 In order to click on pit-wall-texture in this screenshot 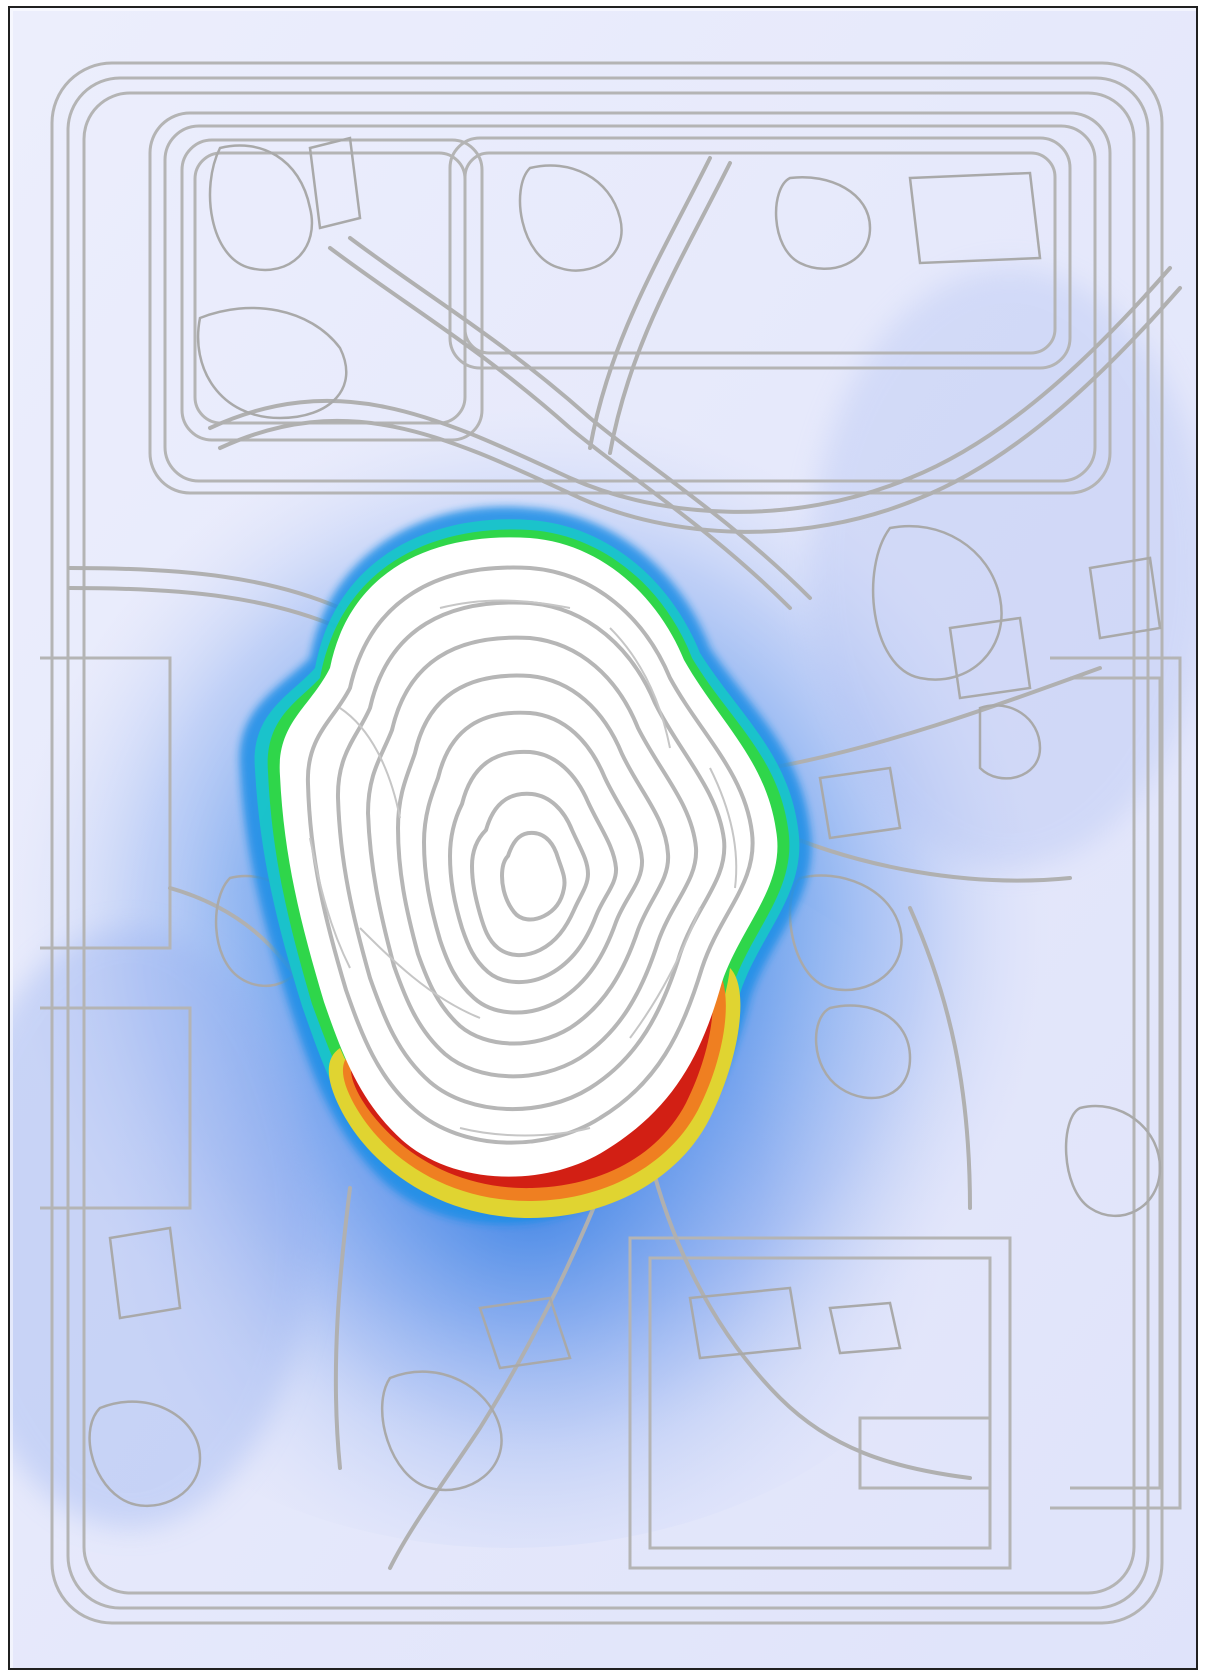, I will do `click(523, 868)`.